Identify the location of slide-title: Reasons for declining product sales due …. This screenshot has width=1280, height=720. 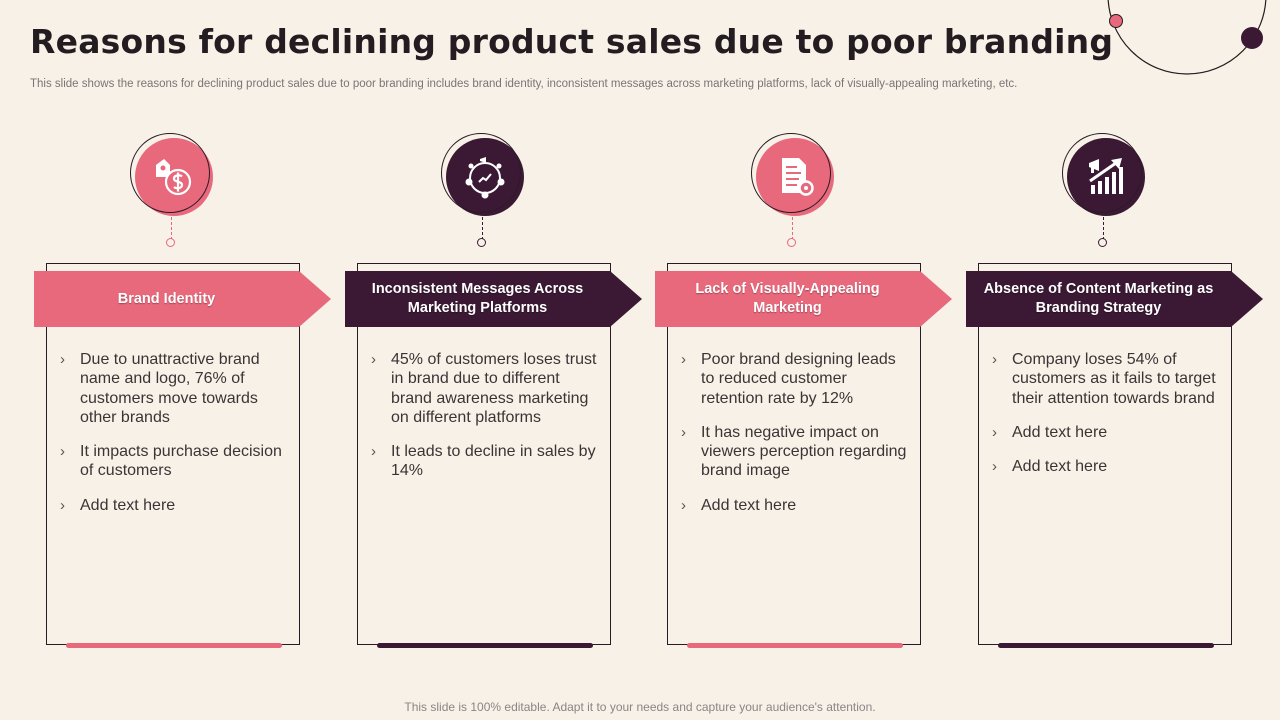
(572, 41).